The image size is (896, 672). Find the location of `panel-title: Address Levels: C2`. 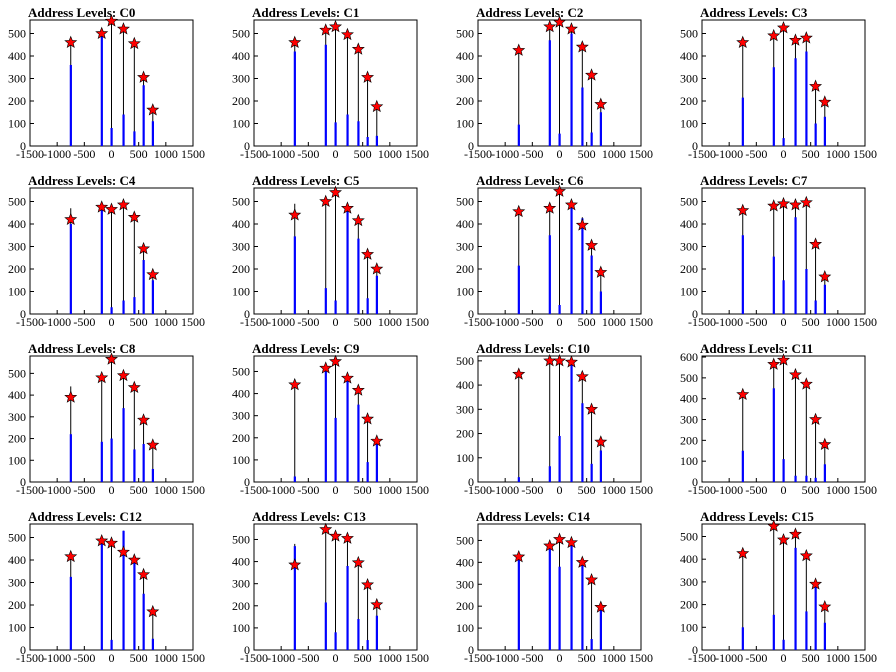

panel-title: Address Levels: C2 is located at coordinates (529, 12).